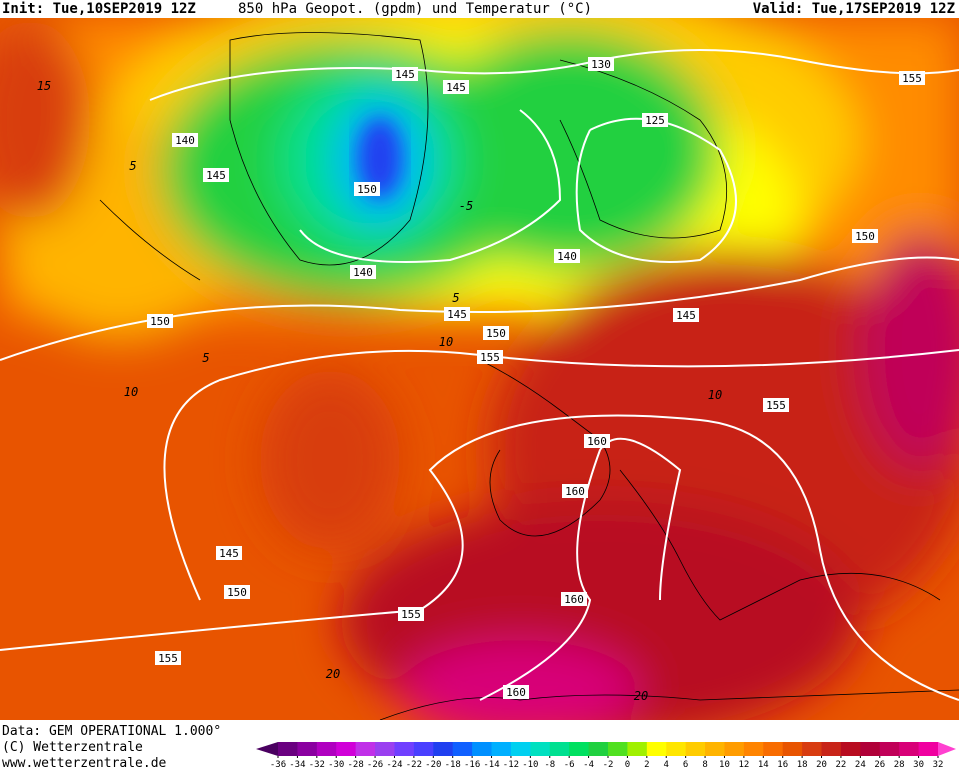  I want to click on colorbar-label: 4, so click(666, 765).